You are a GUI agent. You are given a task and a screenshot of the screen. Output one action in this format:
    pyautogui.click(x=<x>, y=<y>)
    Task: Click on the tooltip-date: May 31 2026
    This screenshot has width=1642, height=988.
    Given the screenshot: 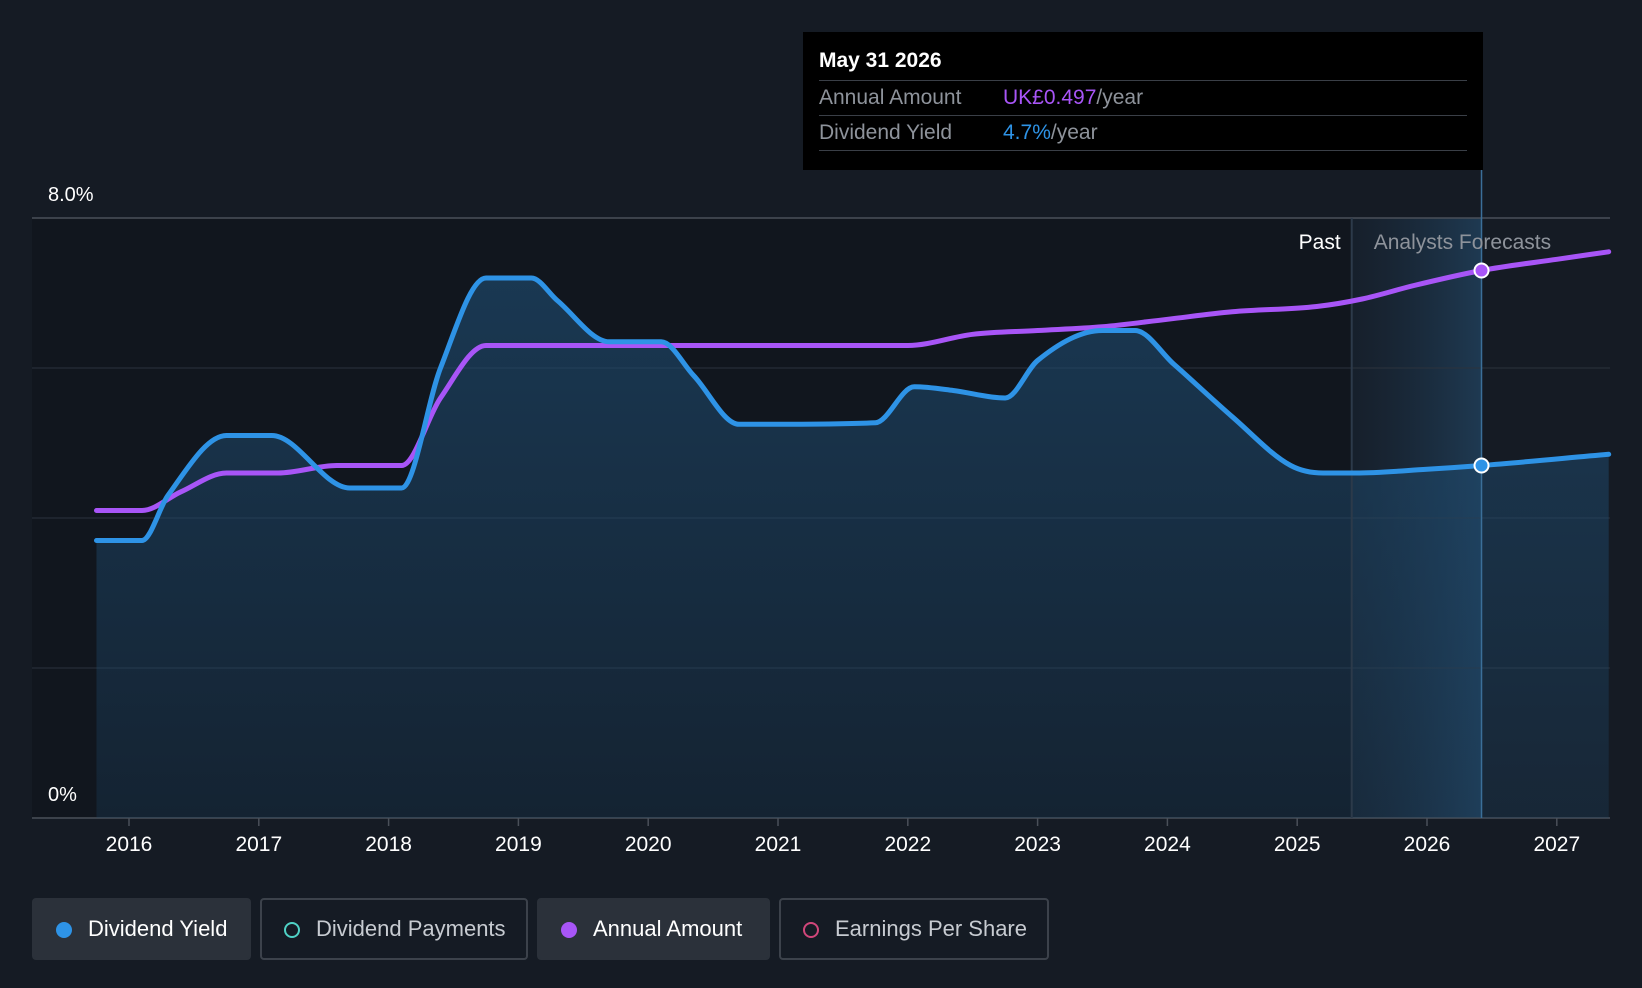 What is the action you would take?
    pyautogui.click(x=1143, y=63)
    